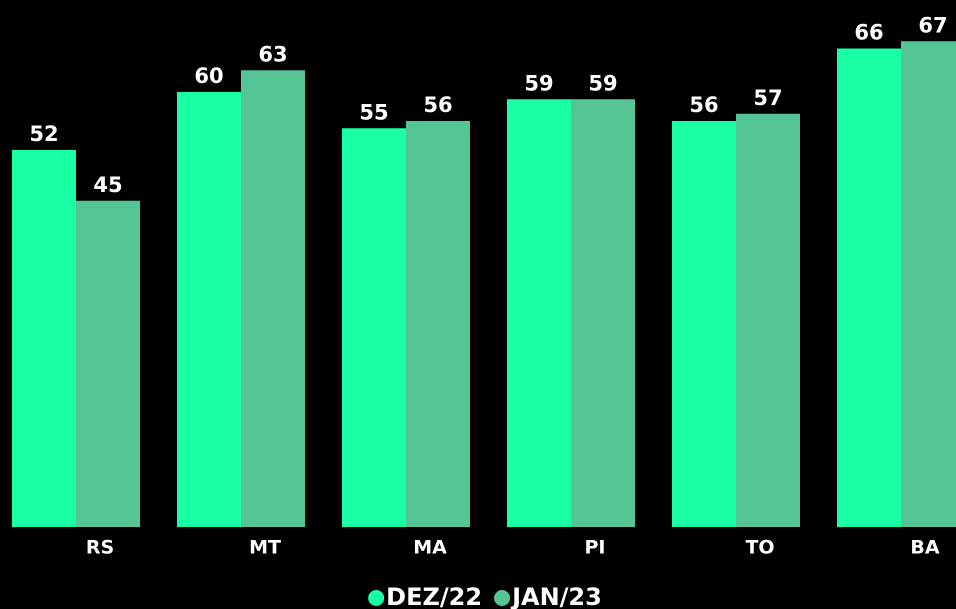  Describe the element at coordinates (100, 548) in the screenshot. I see `x-tick-label: RS` at that location.